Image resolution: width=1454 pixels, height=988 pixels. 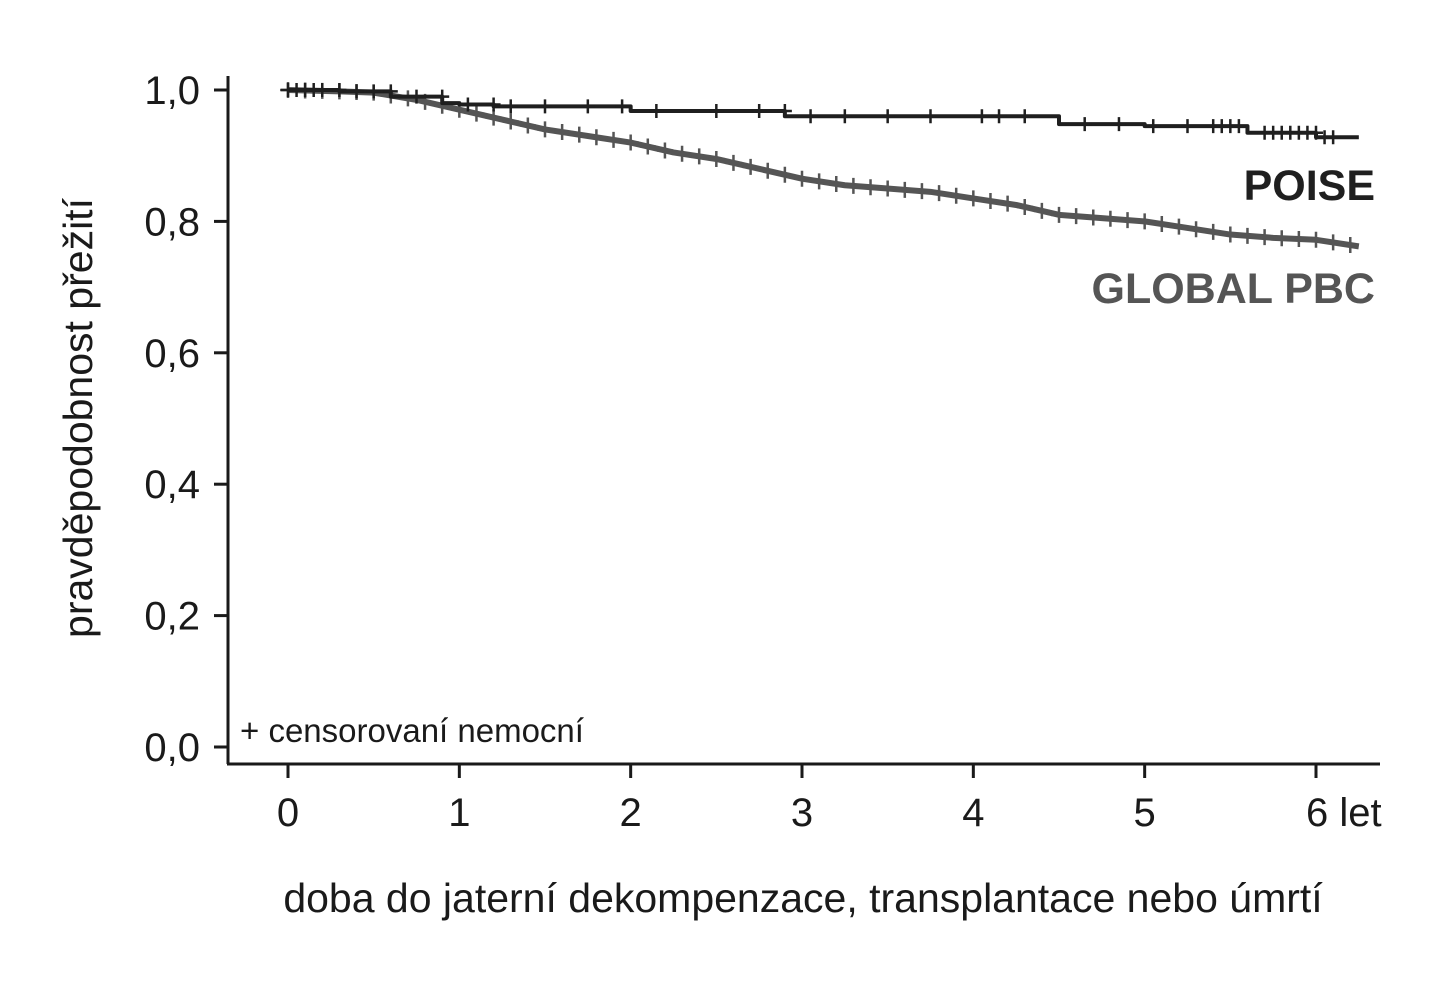 I want to click on series-layer, so click(x=820, y=168).